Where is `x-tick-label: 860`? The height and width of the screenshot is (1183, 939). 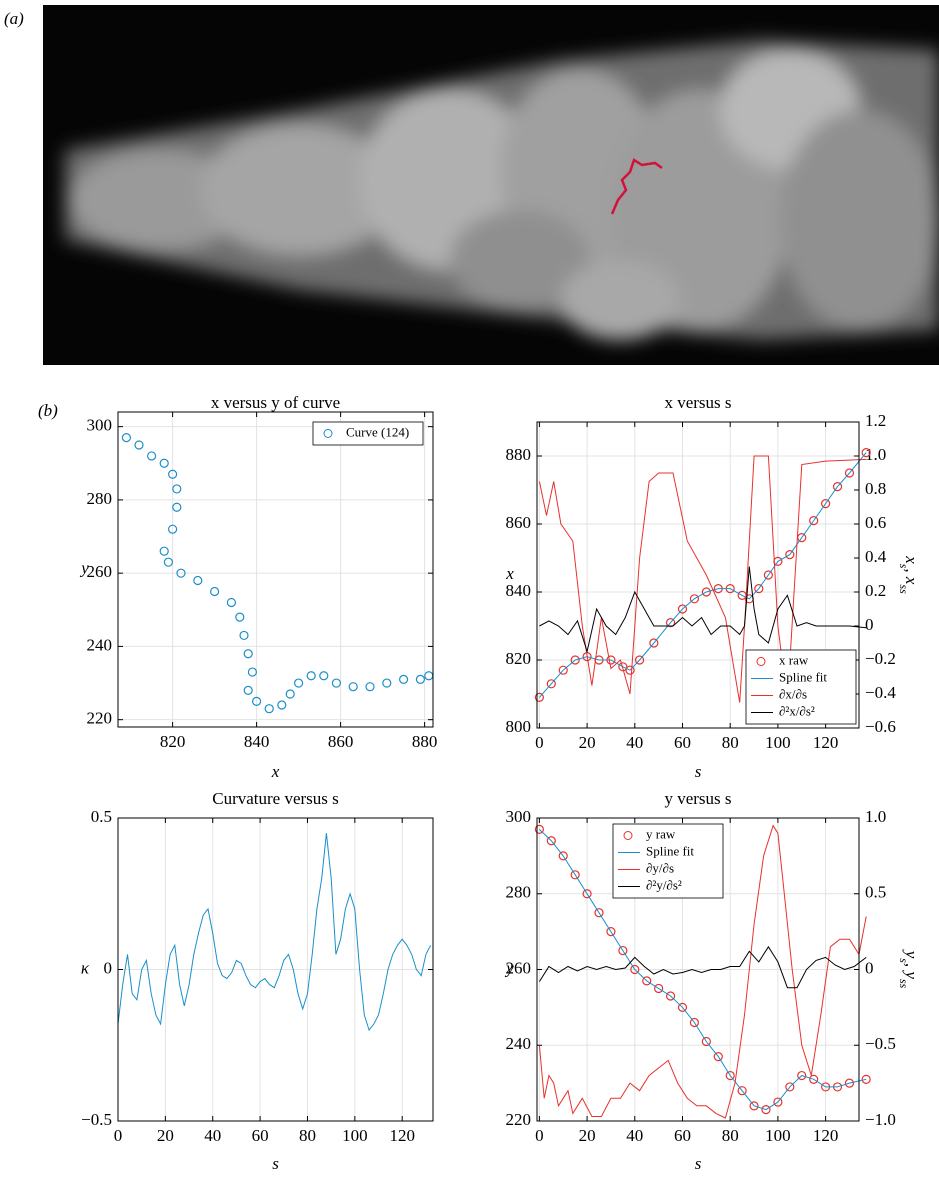 x-tick-label: 860 is located at coordinates (341, 741).